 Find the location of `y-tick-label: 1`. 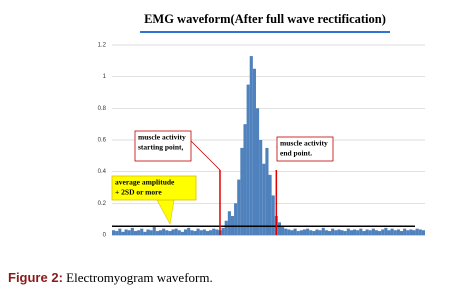

y-tick-label: 1 is located at coordinates (105, 77).